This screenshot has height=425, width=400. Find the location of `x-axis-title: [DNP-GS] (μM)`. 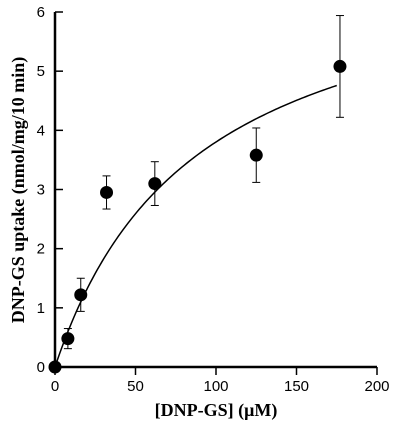

x-axis-title: [DNP-GS] (μM) is located at coordinates (216, 410).